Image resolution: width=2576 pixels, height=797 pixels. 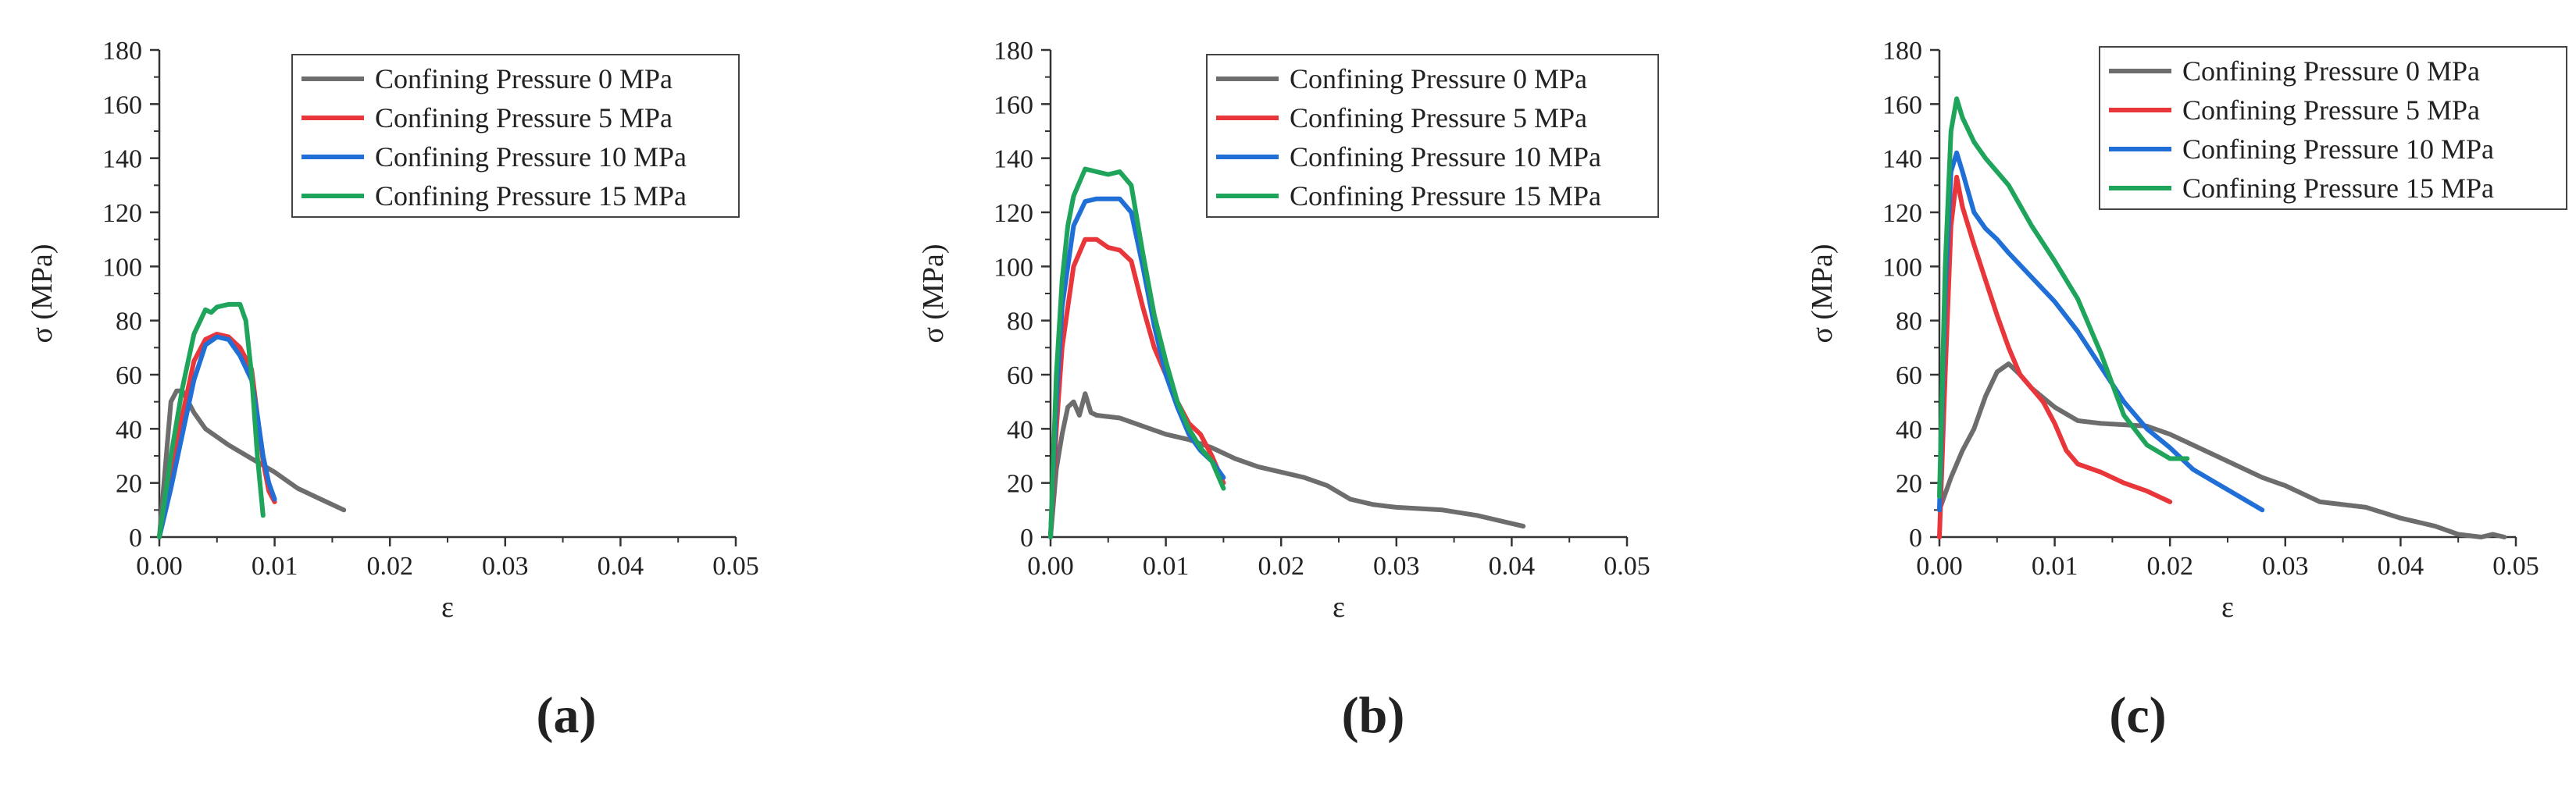 What do you see at coordinates (2137, 715) in the screenshot?
I see `panel-label: (c)` at bounding box center [2137, 715].